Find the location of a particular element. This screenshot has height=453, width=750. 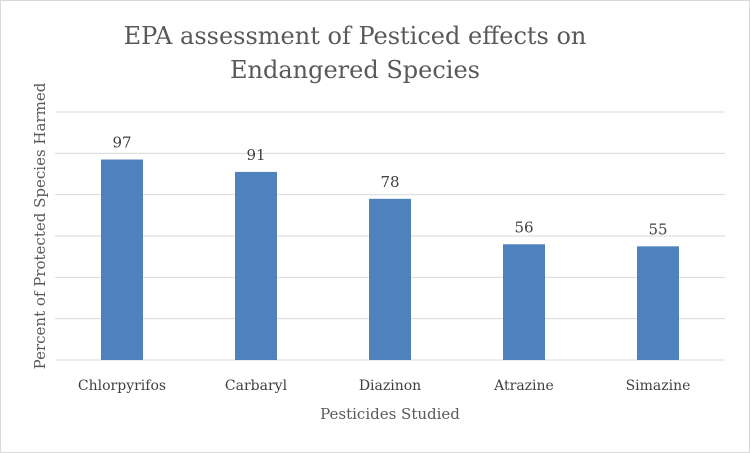

chart-title-line-2: Endangered Species is located at coordinates (355, 70).